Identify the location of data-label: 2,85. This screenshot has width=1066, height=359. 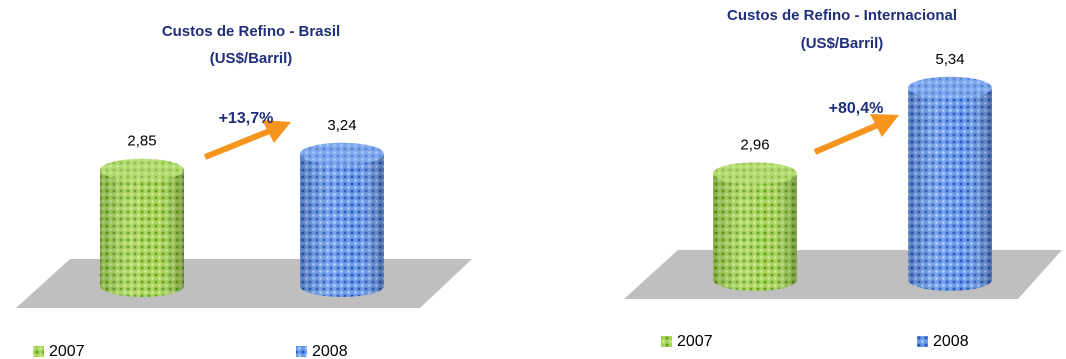
(141, 141).